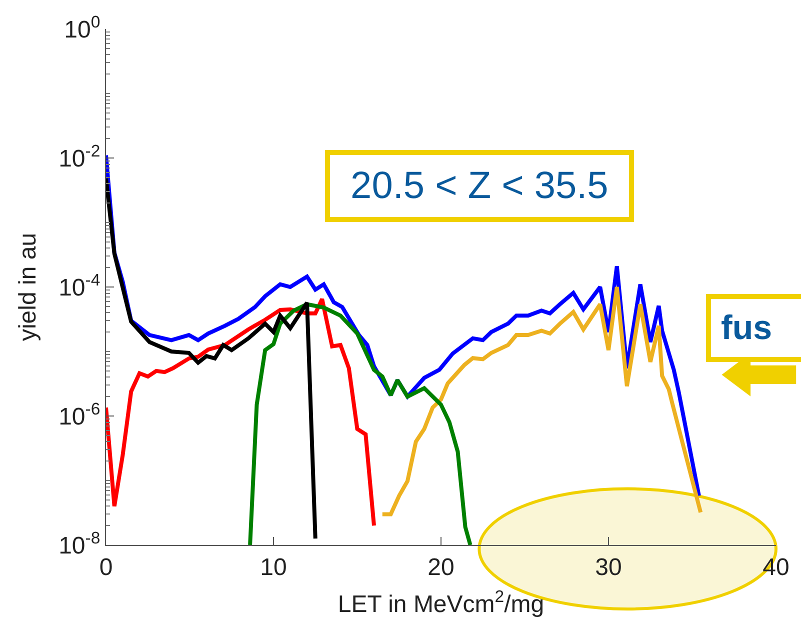  Describe the element at coordinates (79, 286) in the screenshot. I see `y-tick-label: 10$^{-4}$` at that location.